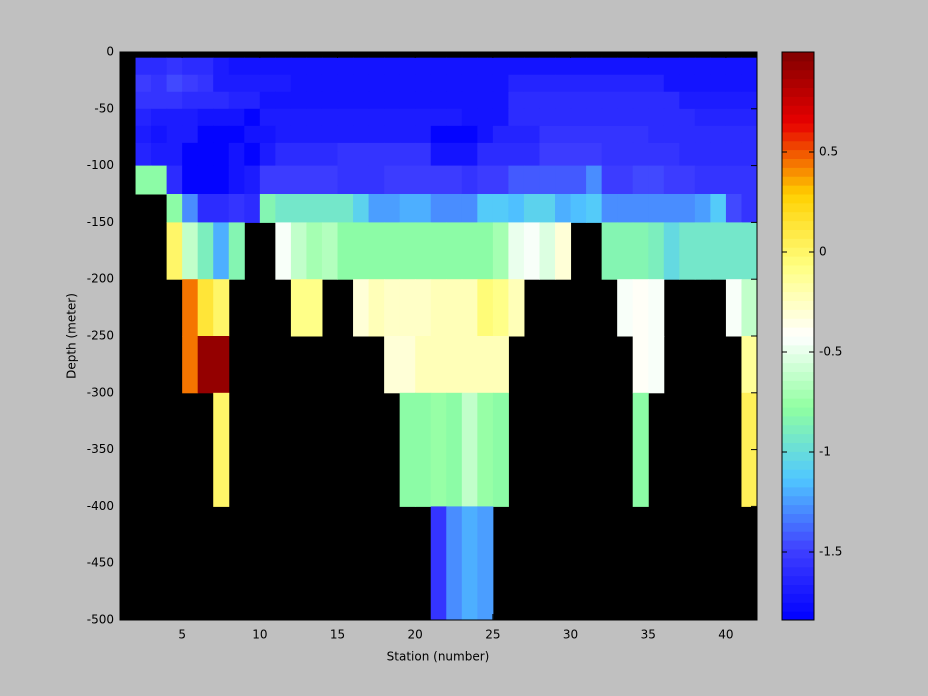 The height and width of the screenshot is (696, 928). I want to click on y-tick-label: -300, so click(100, 392).